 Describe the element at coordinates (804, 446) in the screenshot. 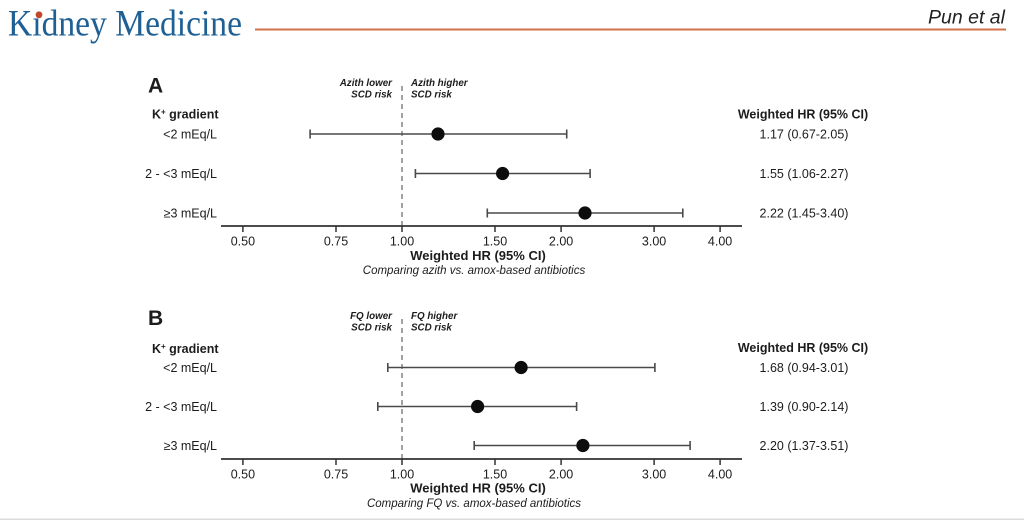

I see `svg-text: 2.20 (1.37-3.51)` at that location.